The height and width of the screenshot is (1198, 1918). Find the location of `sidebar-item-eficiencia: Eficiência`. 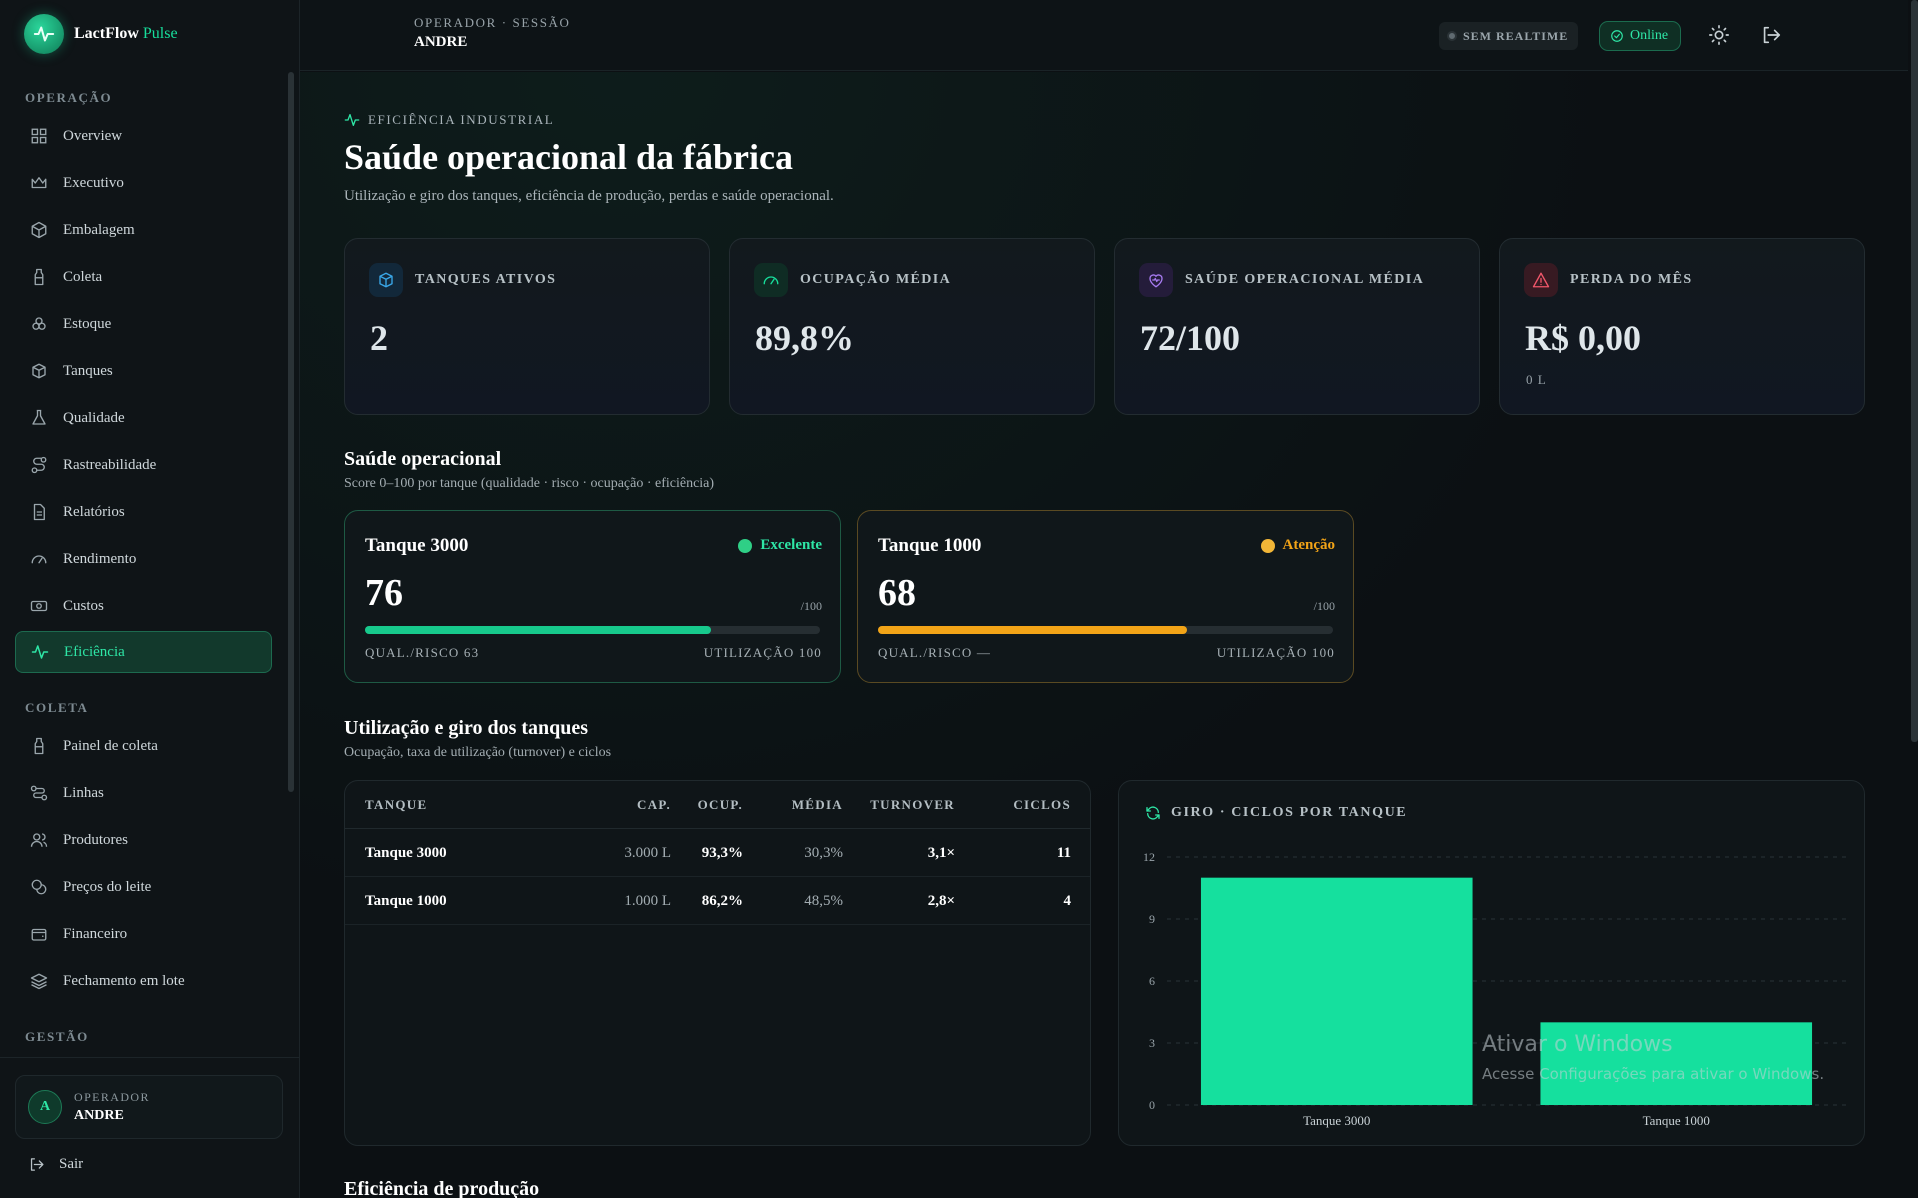

sidebar-item-eficiencia: Eficiência is located at coordinates (143, 652).